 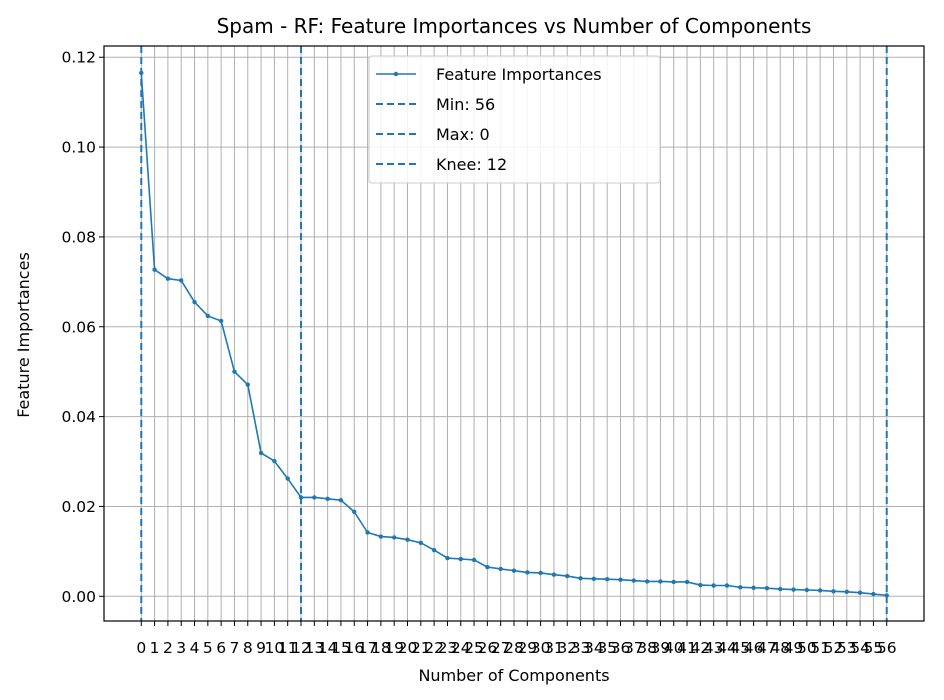 What do you see at coordinates (261, 648) in the screenshot?
I see `x-tick-label: 9` at bounding box center [261, 648].